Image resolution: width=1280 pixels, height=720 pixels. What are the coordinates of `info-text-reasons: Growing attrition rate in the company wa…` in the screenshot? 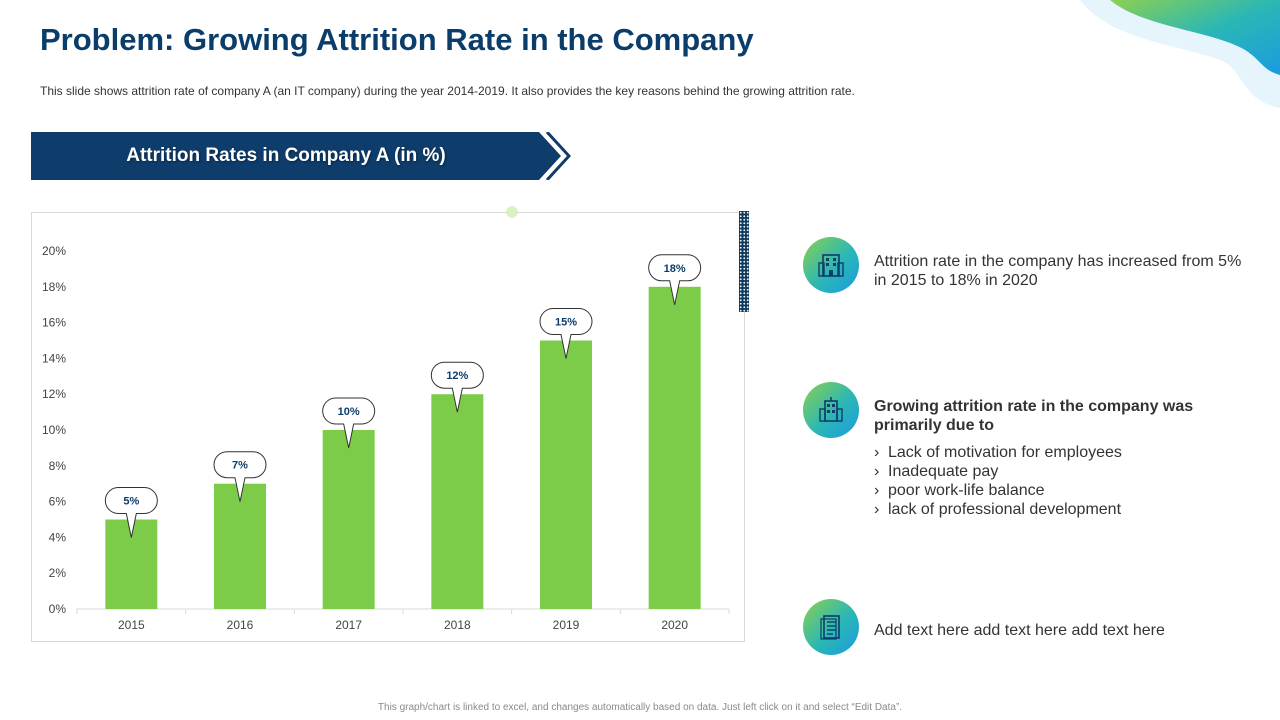 It's located at (1059, 458).